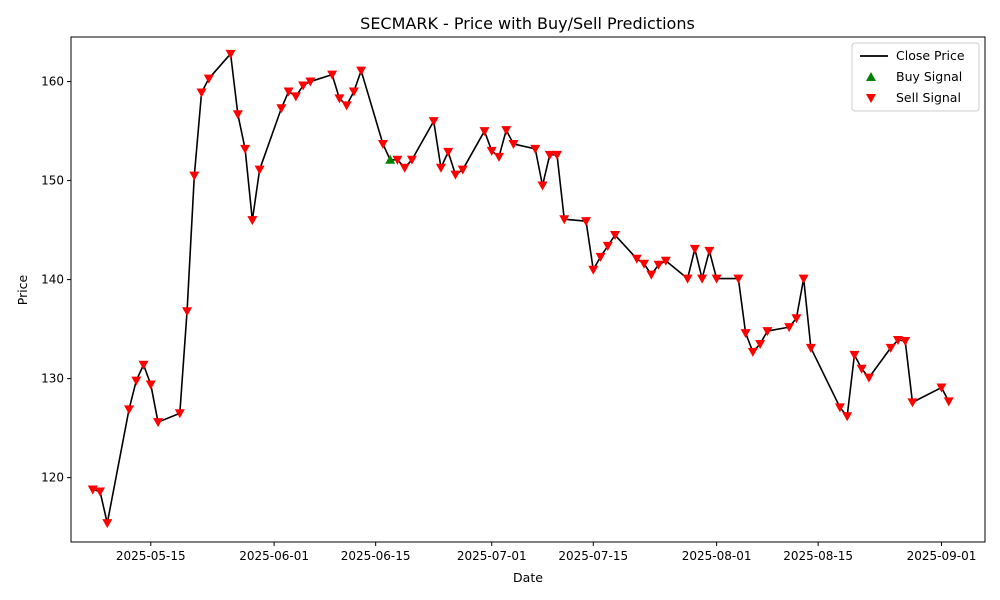 The image size is (1000, 600). Describe the element at coordinates (593, 556) in the screenshot. I see `x-tick-label: 2025-07-15` at that location.